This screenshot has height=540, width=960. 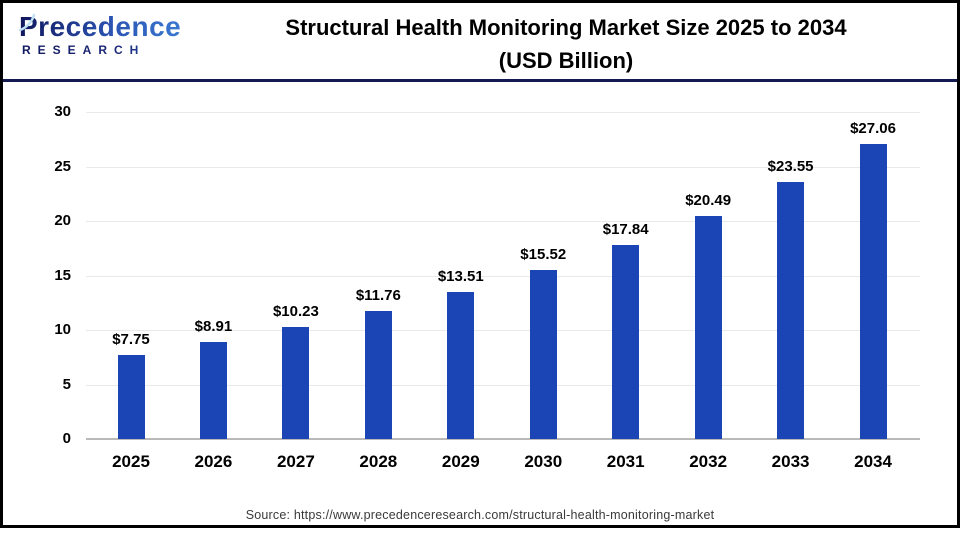 What do you see at coordinates (503, 439) in the screenshot?
I see `x-axis-baseline` at bounding box center [503, 439].